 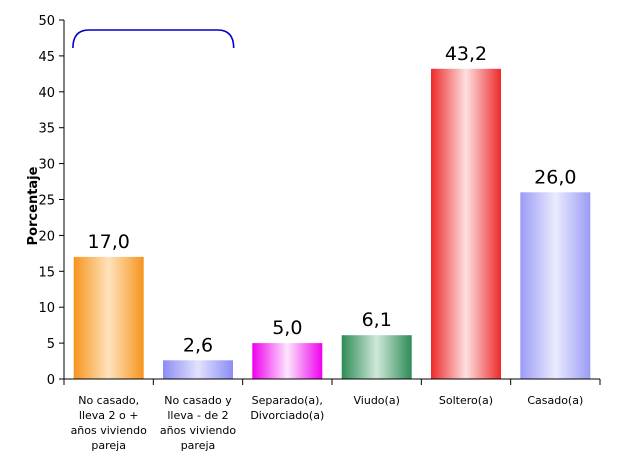 I want to click on data-label-4: 43,2, so click(x=466, y=54).